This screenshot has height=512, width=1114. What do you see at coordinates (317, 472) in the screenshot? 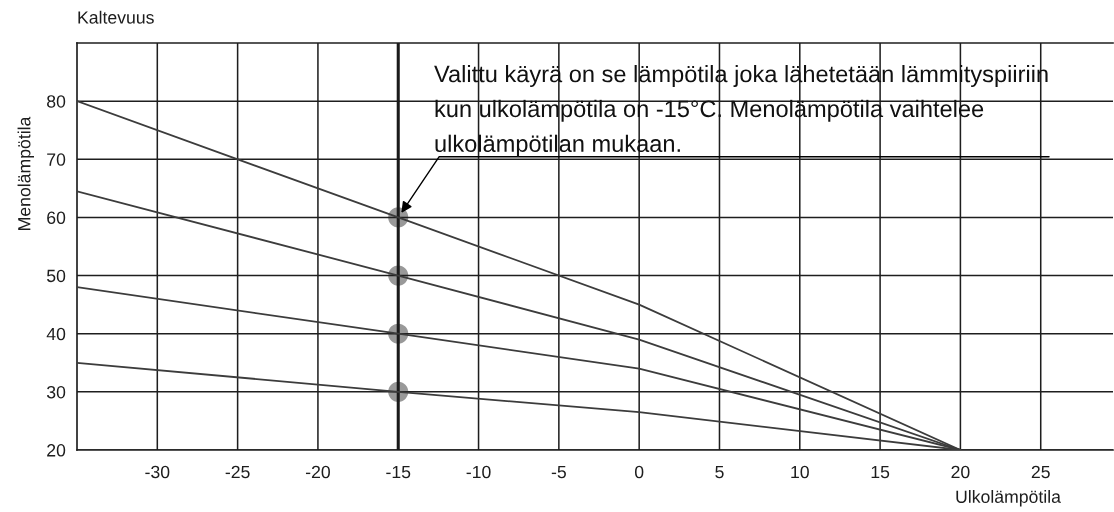
I see `x-tick-label: -20` at bounding box center [317, 472].